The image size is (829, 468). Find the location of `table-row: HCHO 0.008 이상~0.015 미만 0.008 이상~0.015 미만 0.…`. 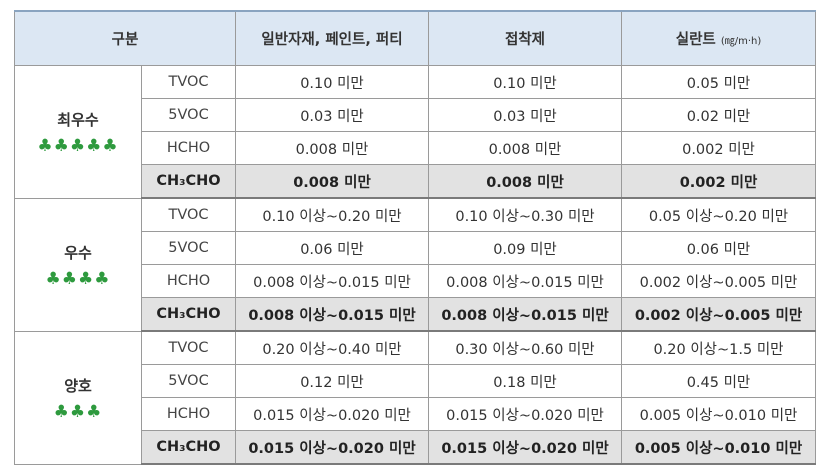

table-row: HCHO 0.008 이상~0.015 미만 0.008 이상~0.015 미만 0.… is located at coordinates (415, 281).